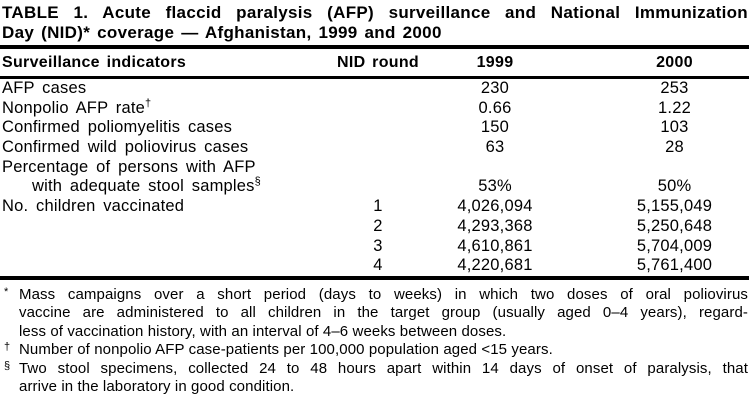 This screenshot has width=749, height=401. Describe the element at coordinates (674, 147) in the screenshot. I see `value-2000-cell: 28` at that location.